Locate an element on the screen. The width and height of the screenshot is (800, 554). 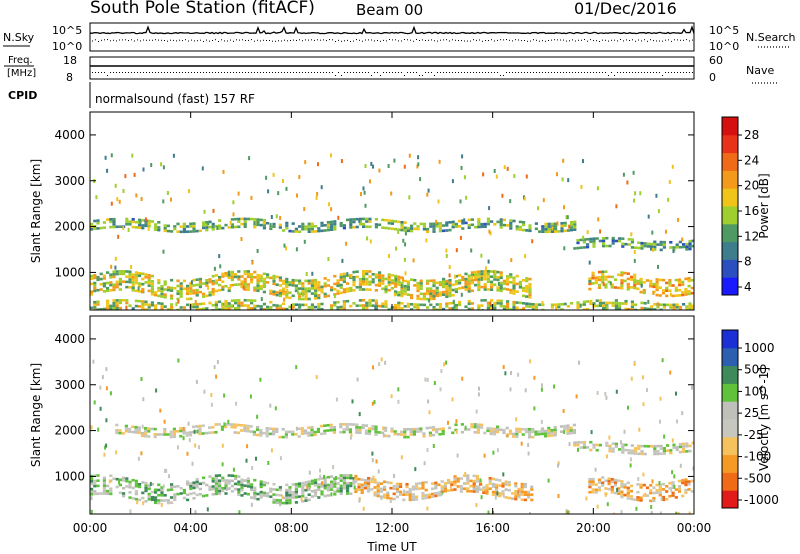
x-tick-label: 04:00 is located at coordinates (190, 528).